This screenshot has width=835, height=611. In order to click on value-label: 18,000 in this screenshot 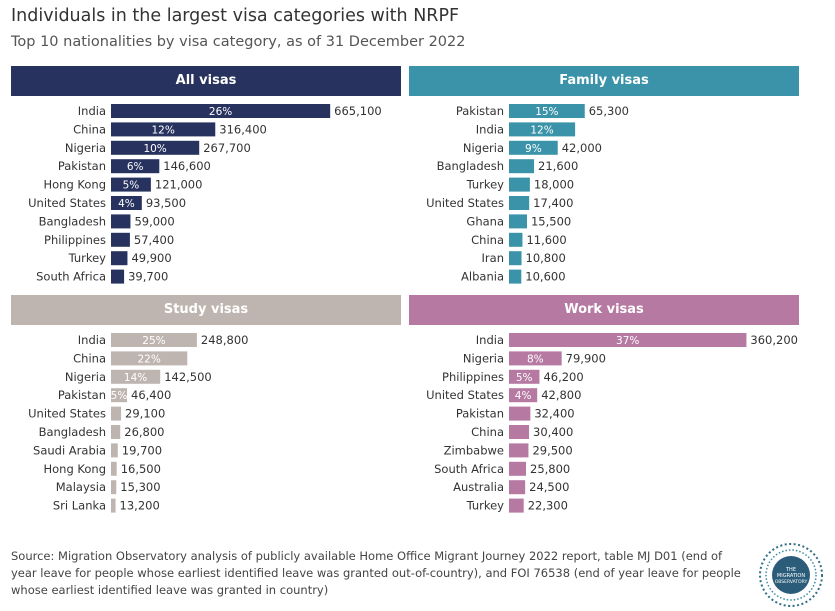, I will do `click(554, 185)`.